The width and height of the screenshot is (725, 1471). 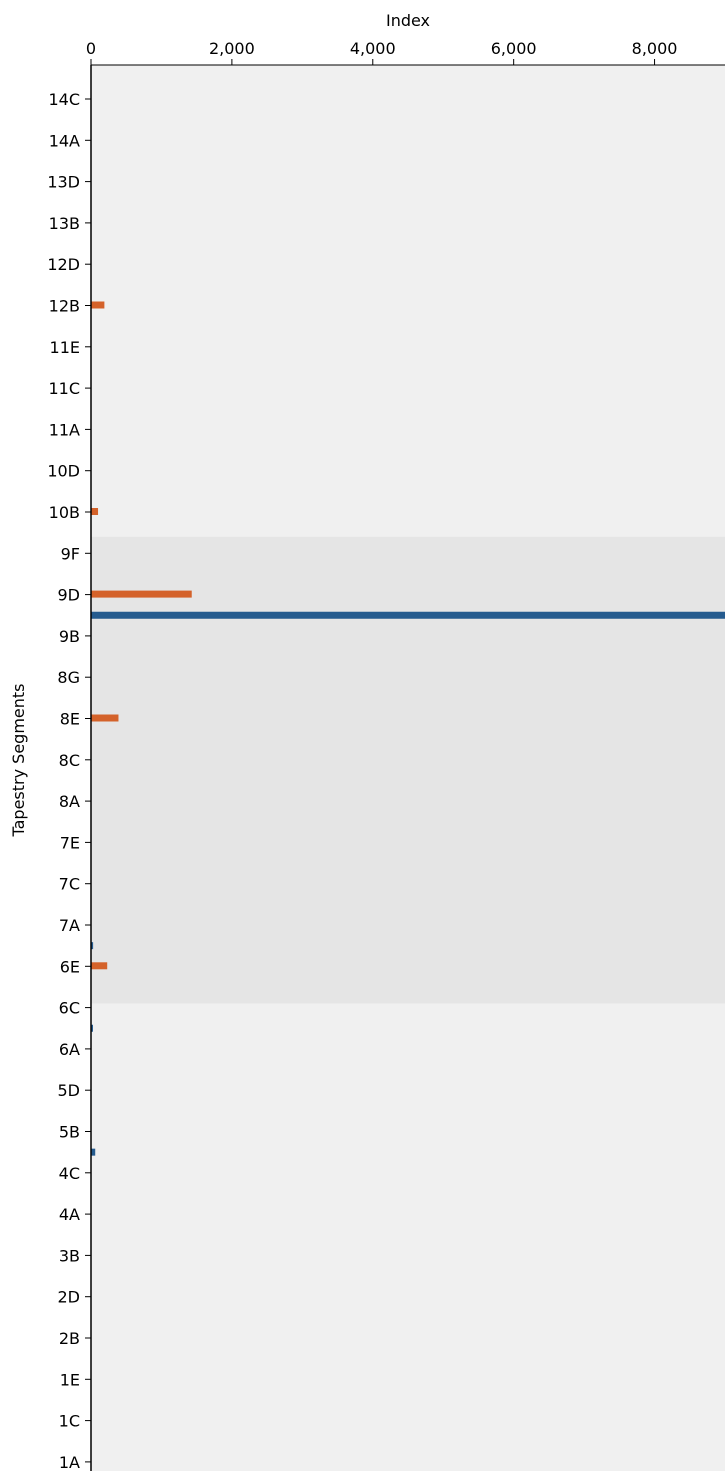 I want to click on y-tick-label: 8A, so click(x=69, y=801).